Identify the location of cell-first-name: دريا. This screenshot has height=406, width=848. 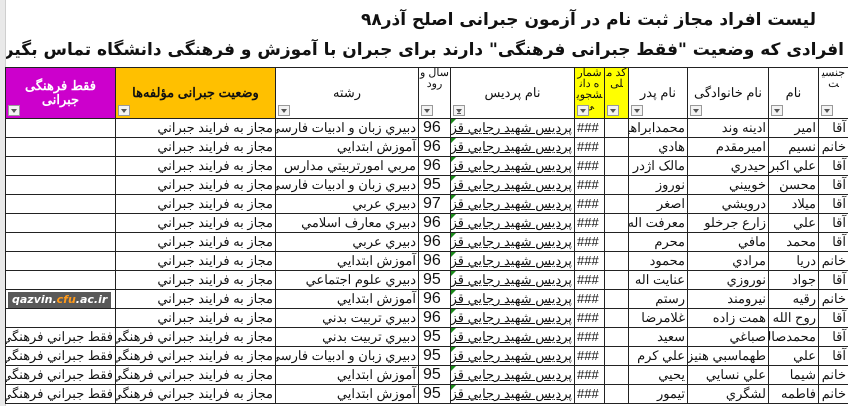
(793, 261).